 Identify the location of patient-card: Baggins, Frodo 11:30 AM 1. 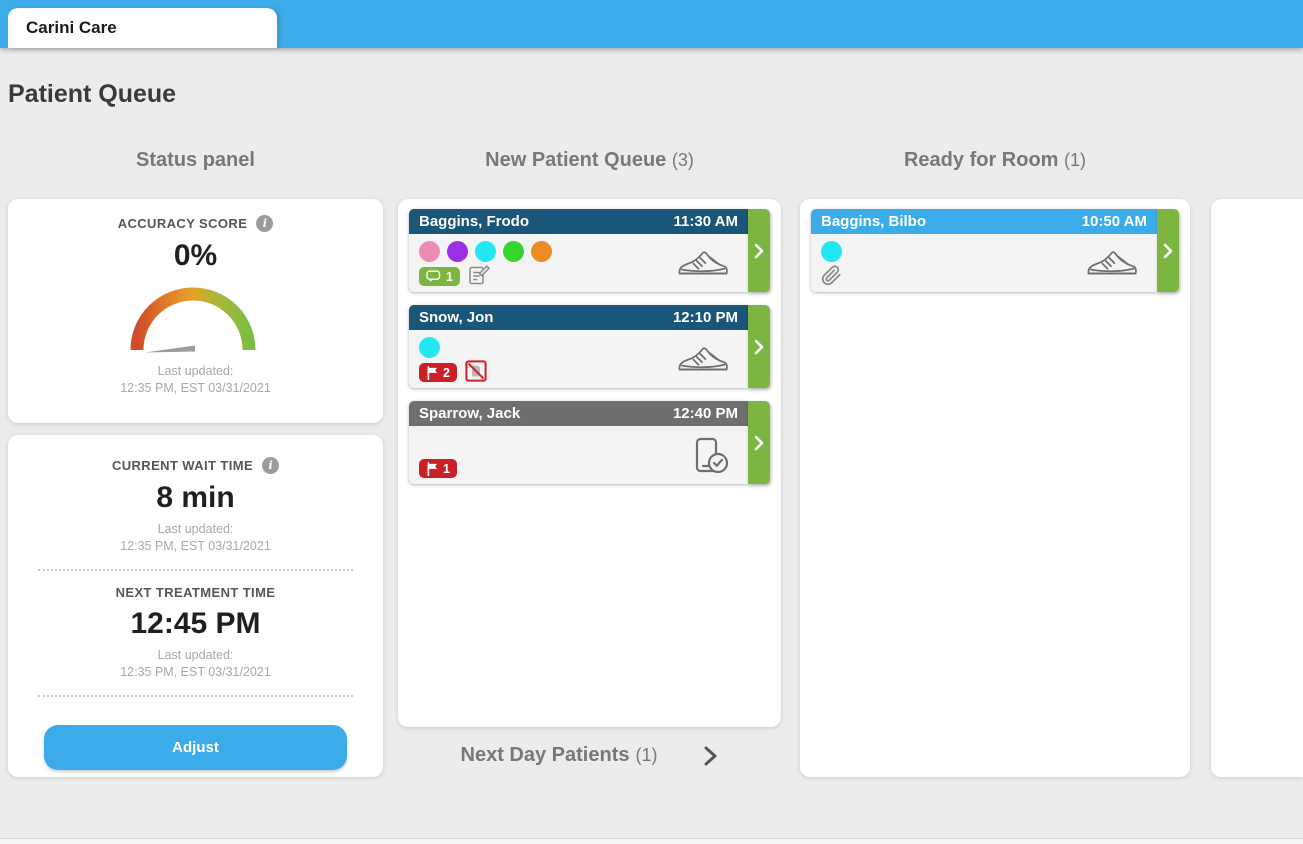
(589, 250).